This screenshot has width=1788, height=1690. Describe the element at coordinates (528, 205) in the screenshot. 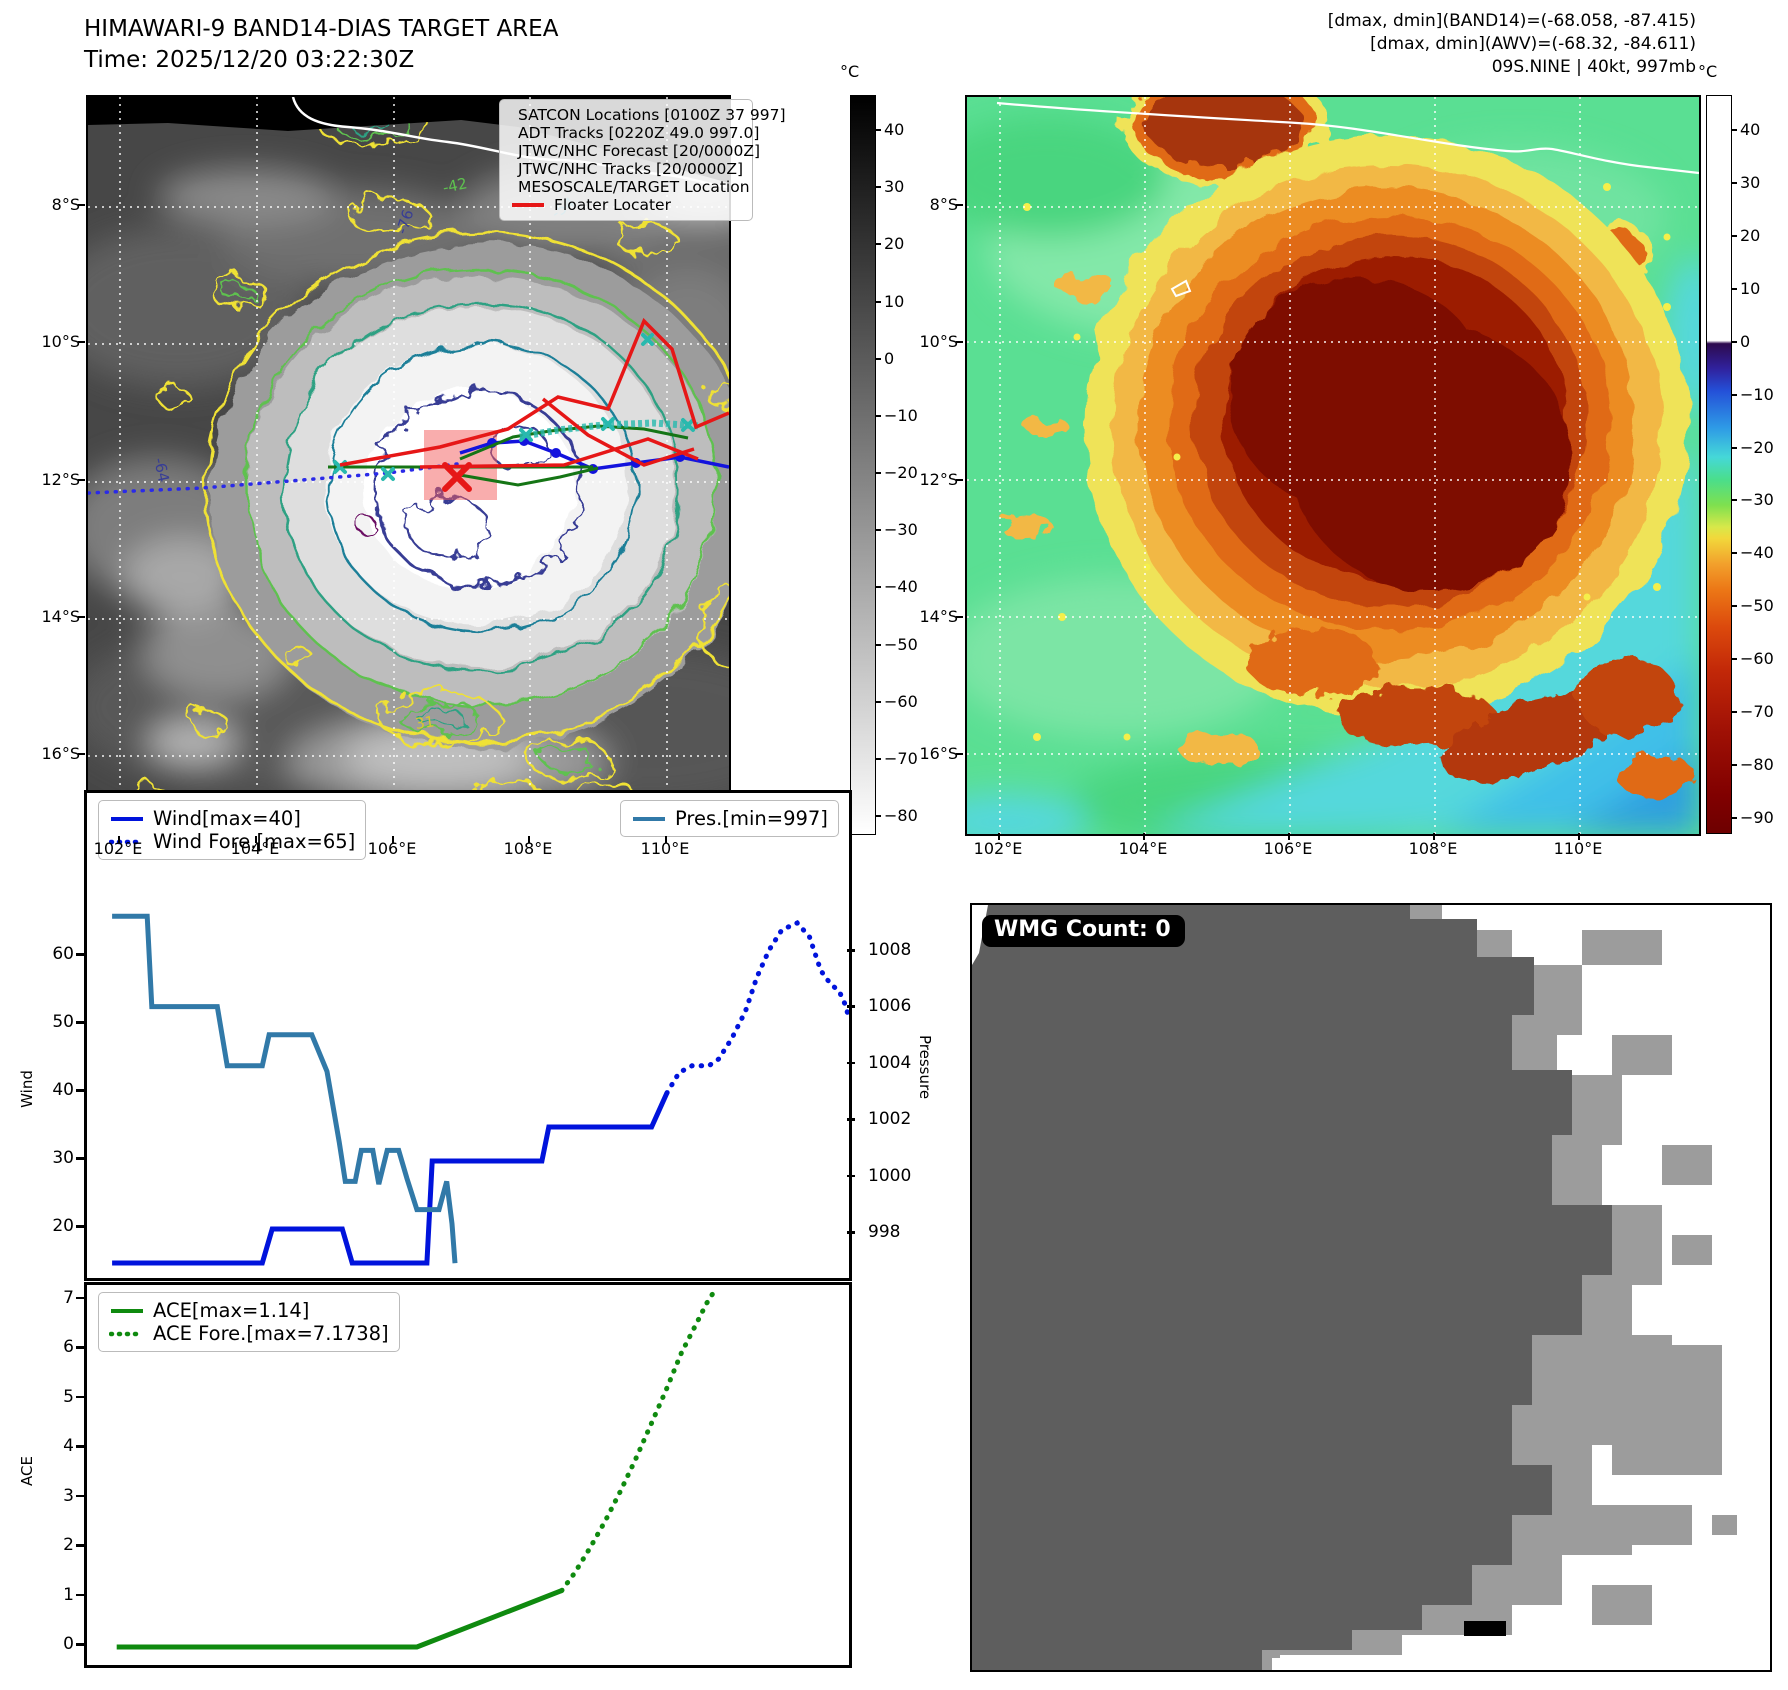

I see `line-swatch-icon` at that location.